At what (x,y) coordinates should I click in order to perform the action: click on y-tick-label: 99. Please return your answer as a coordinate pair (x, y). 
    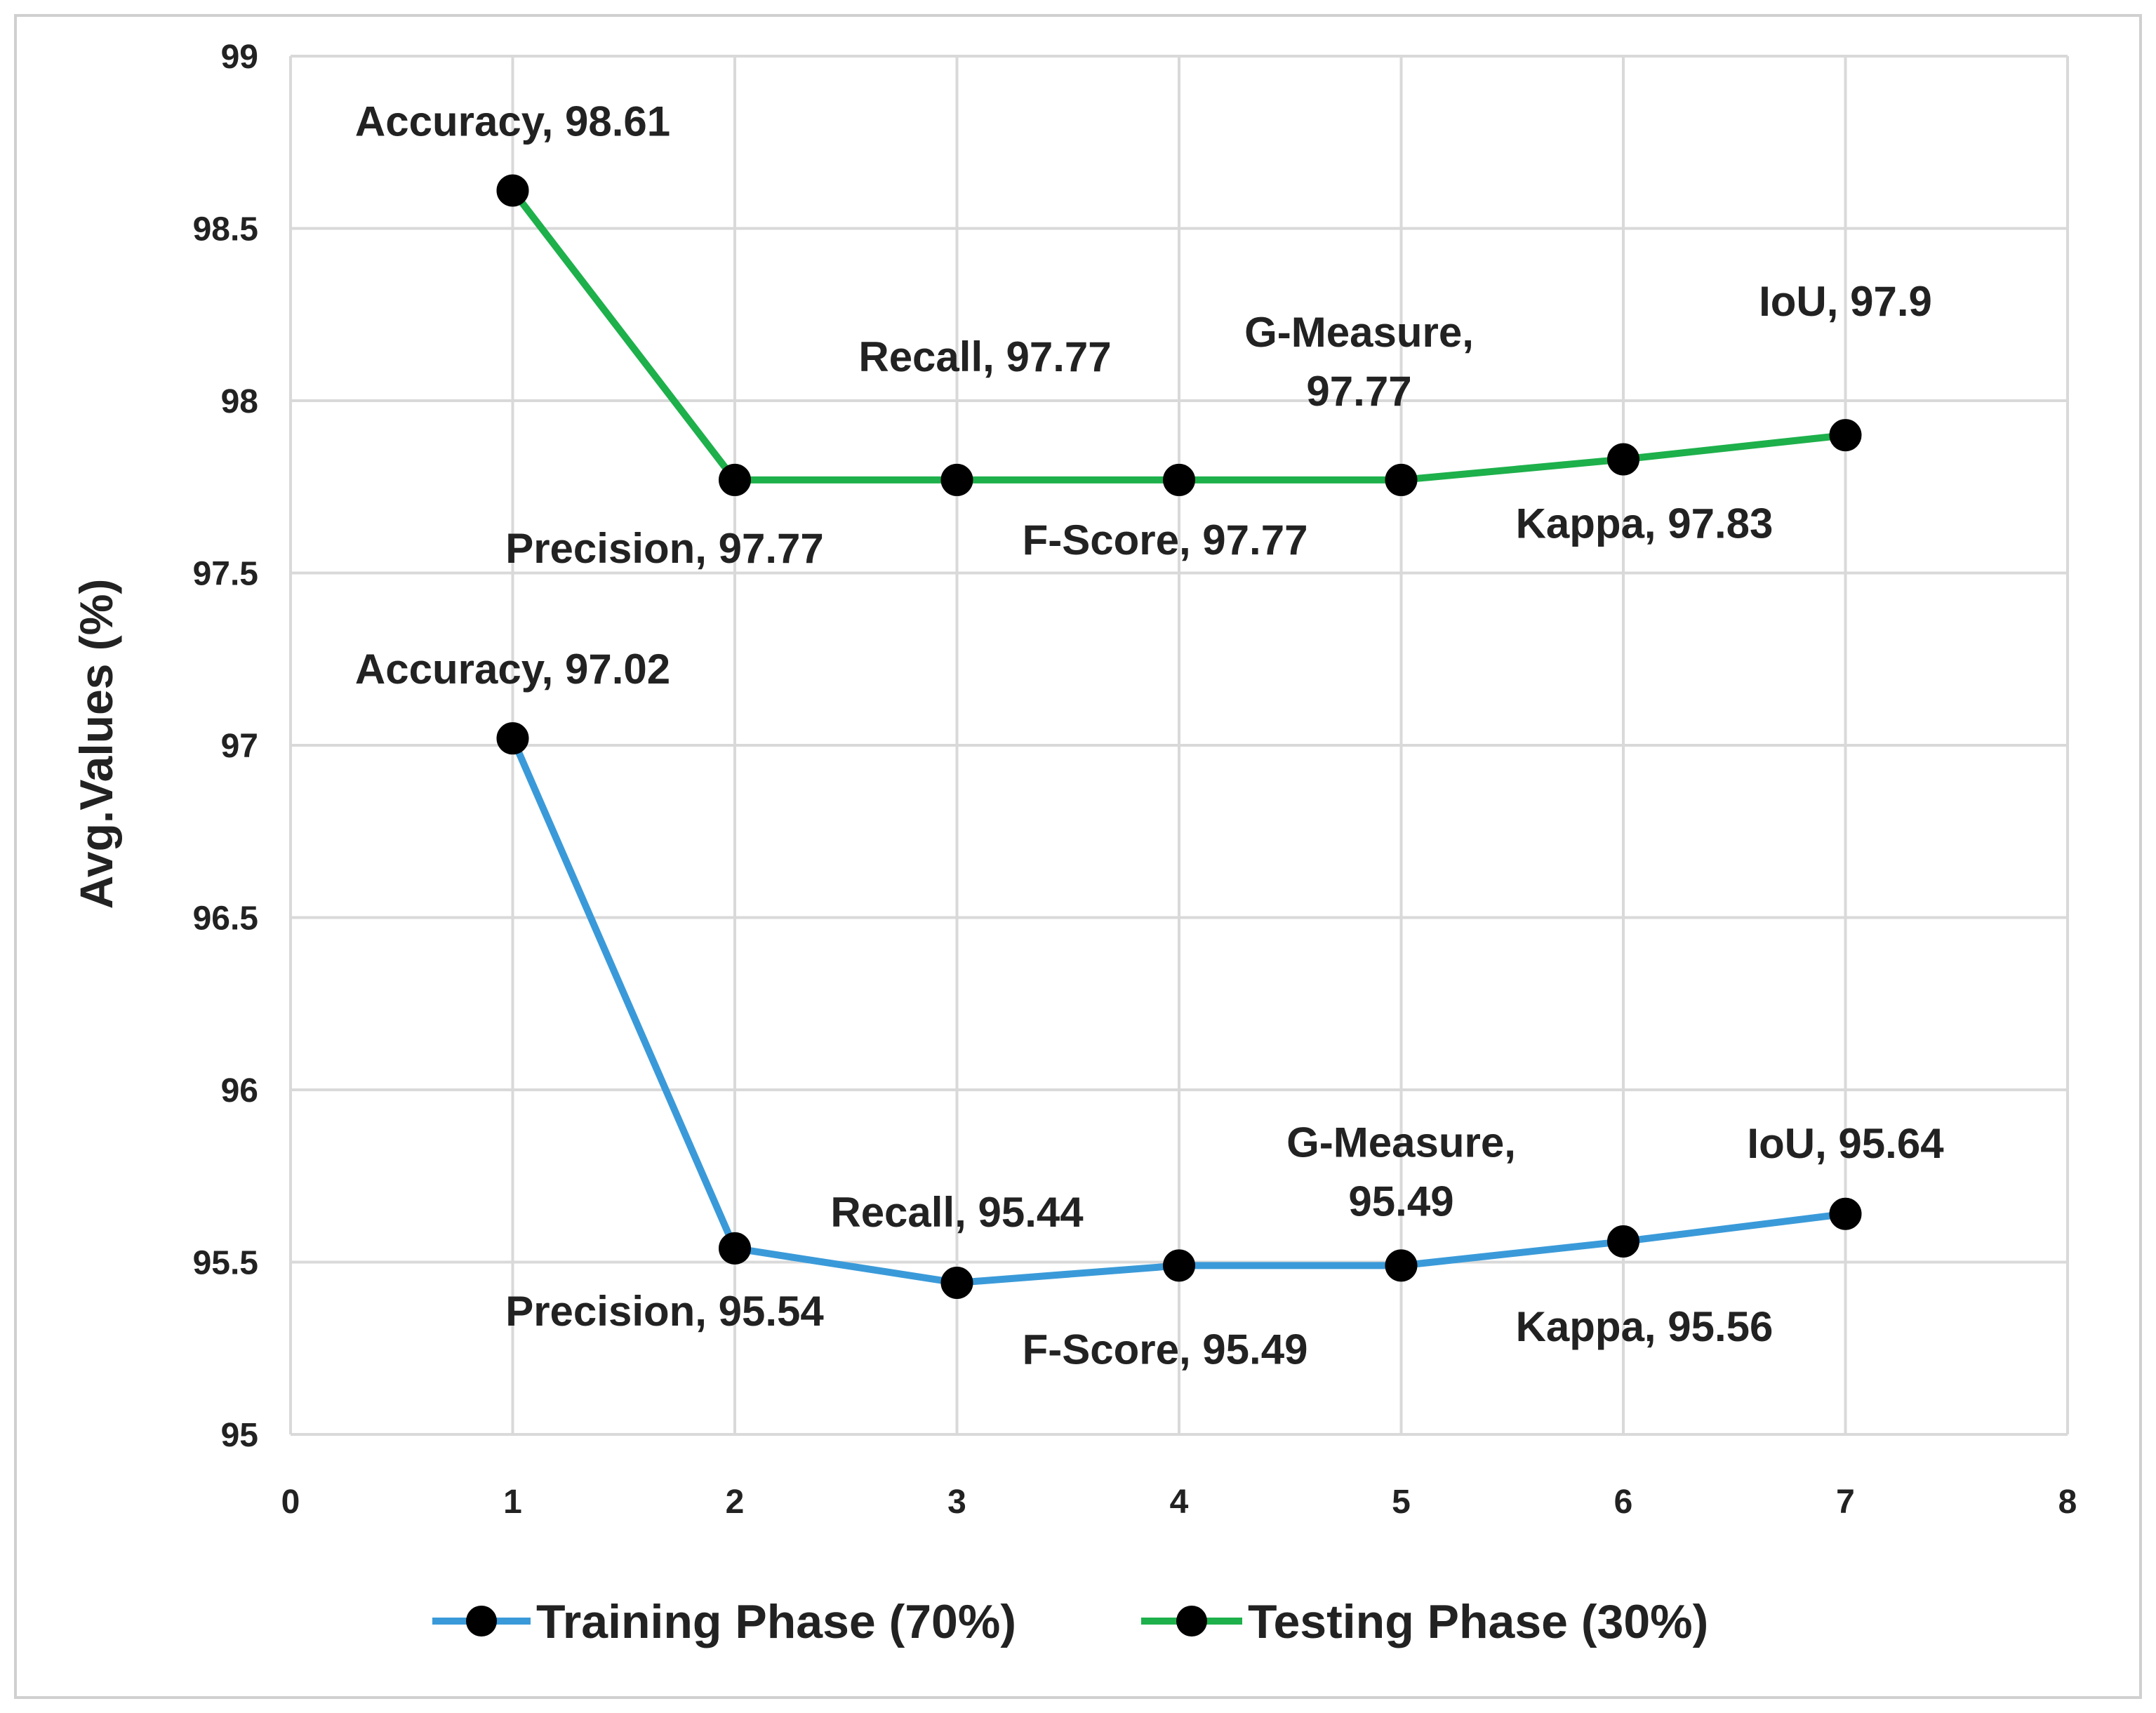
    Looking at the image, I should click on (239, 58).